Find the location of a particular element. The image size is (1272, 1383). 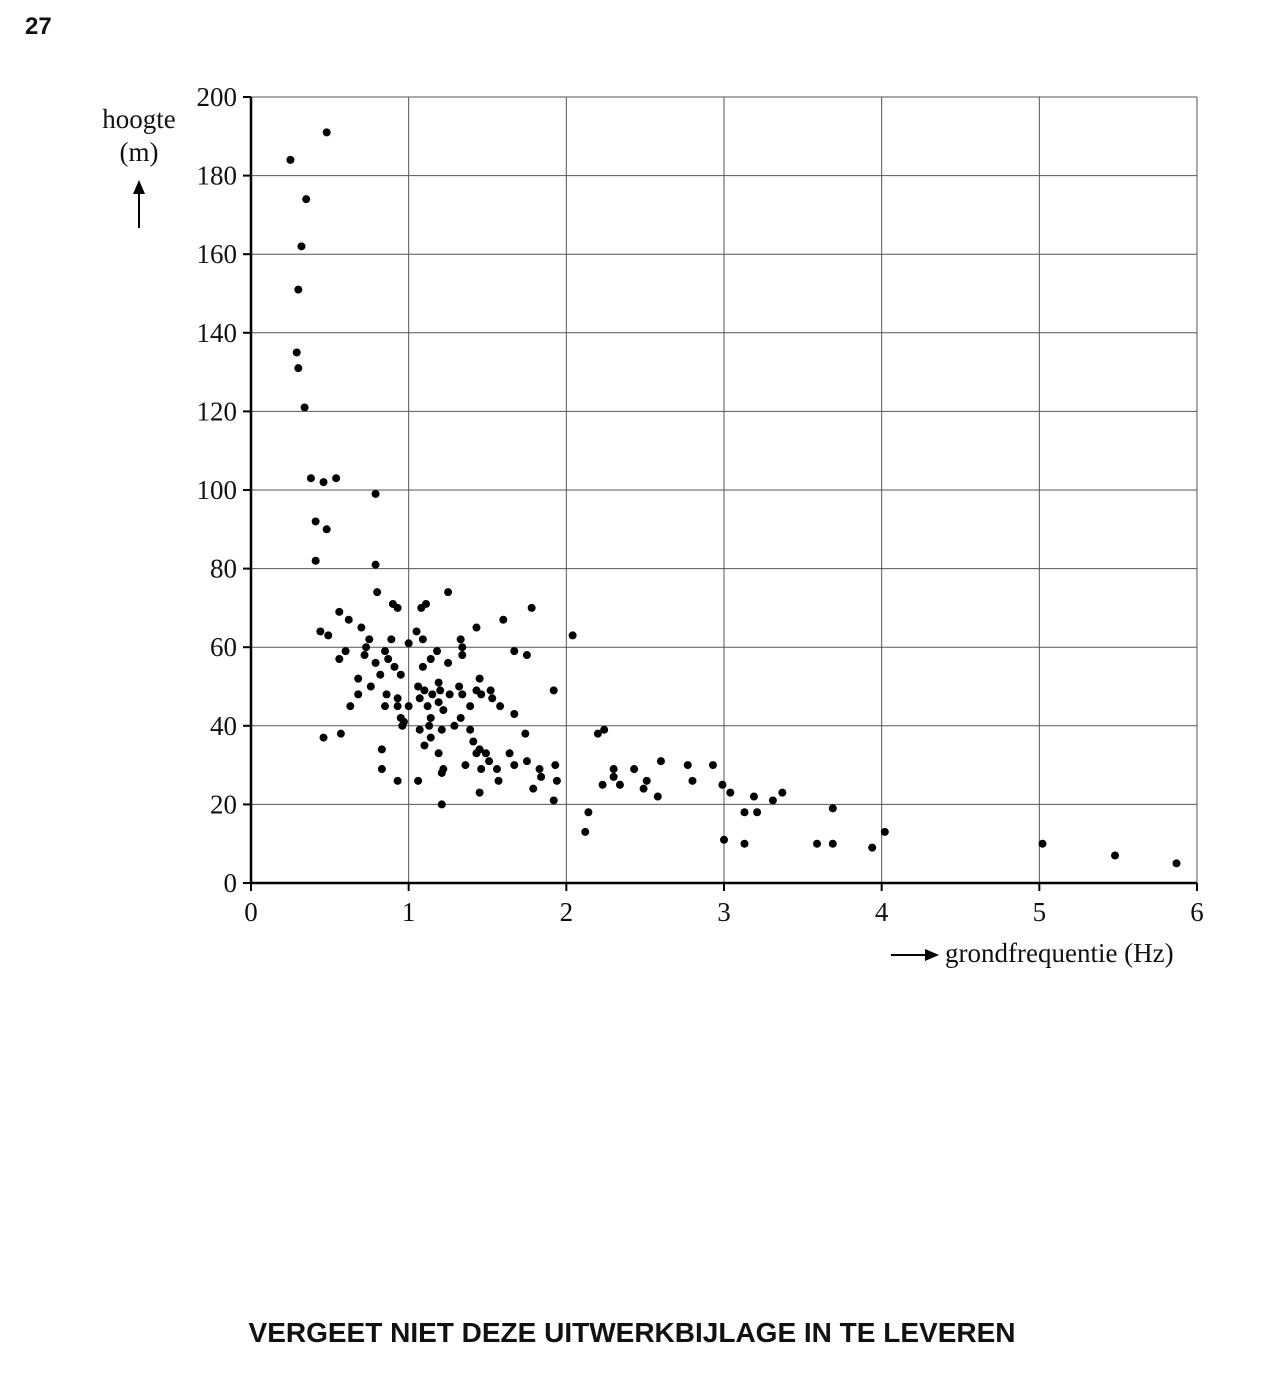

x-tick-label: 5 is located at coordinates (1040, 912).